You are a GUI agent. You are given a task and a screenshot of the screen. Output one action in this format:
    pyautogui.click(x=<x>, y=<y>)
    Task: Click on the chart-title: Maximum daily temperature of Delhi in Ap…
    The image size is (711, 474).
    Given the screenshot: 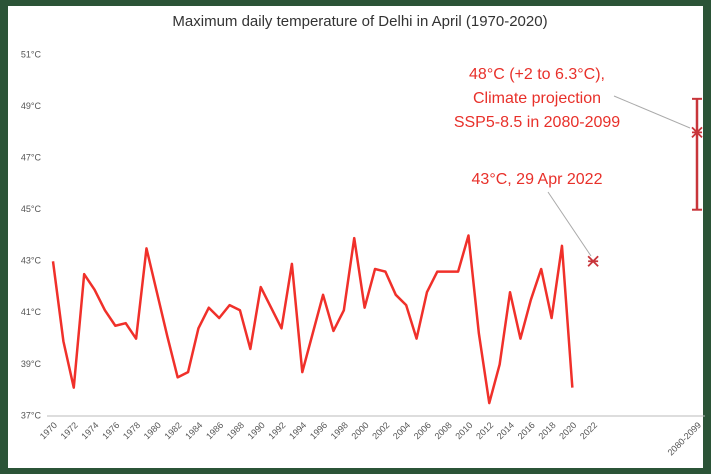 What is the action you would take?
    pyautogui.click(x=359, y=21)
    